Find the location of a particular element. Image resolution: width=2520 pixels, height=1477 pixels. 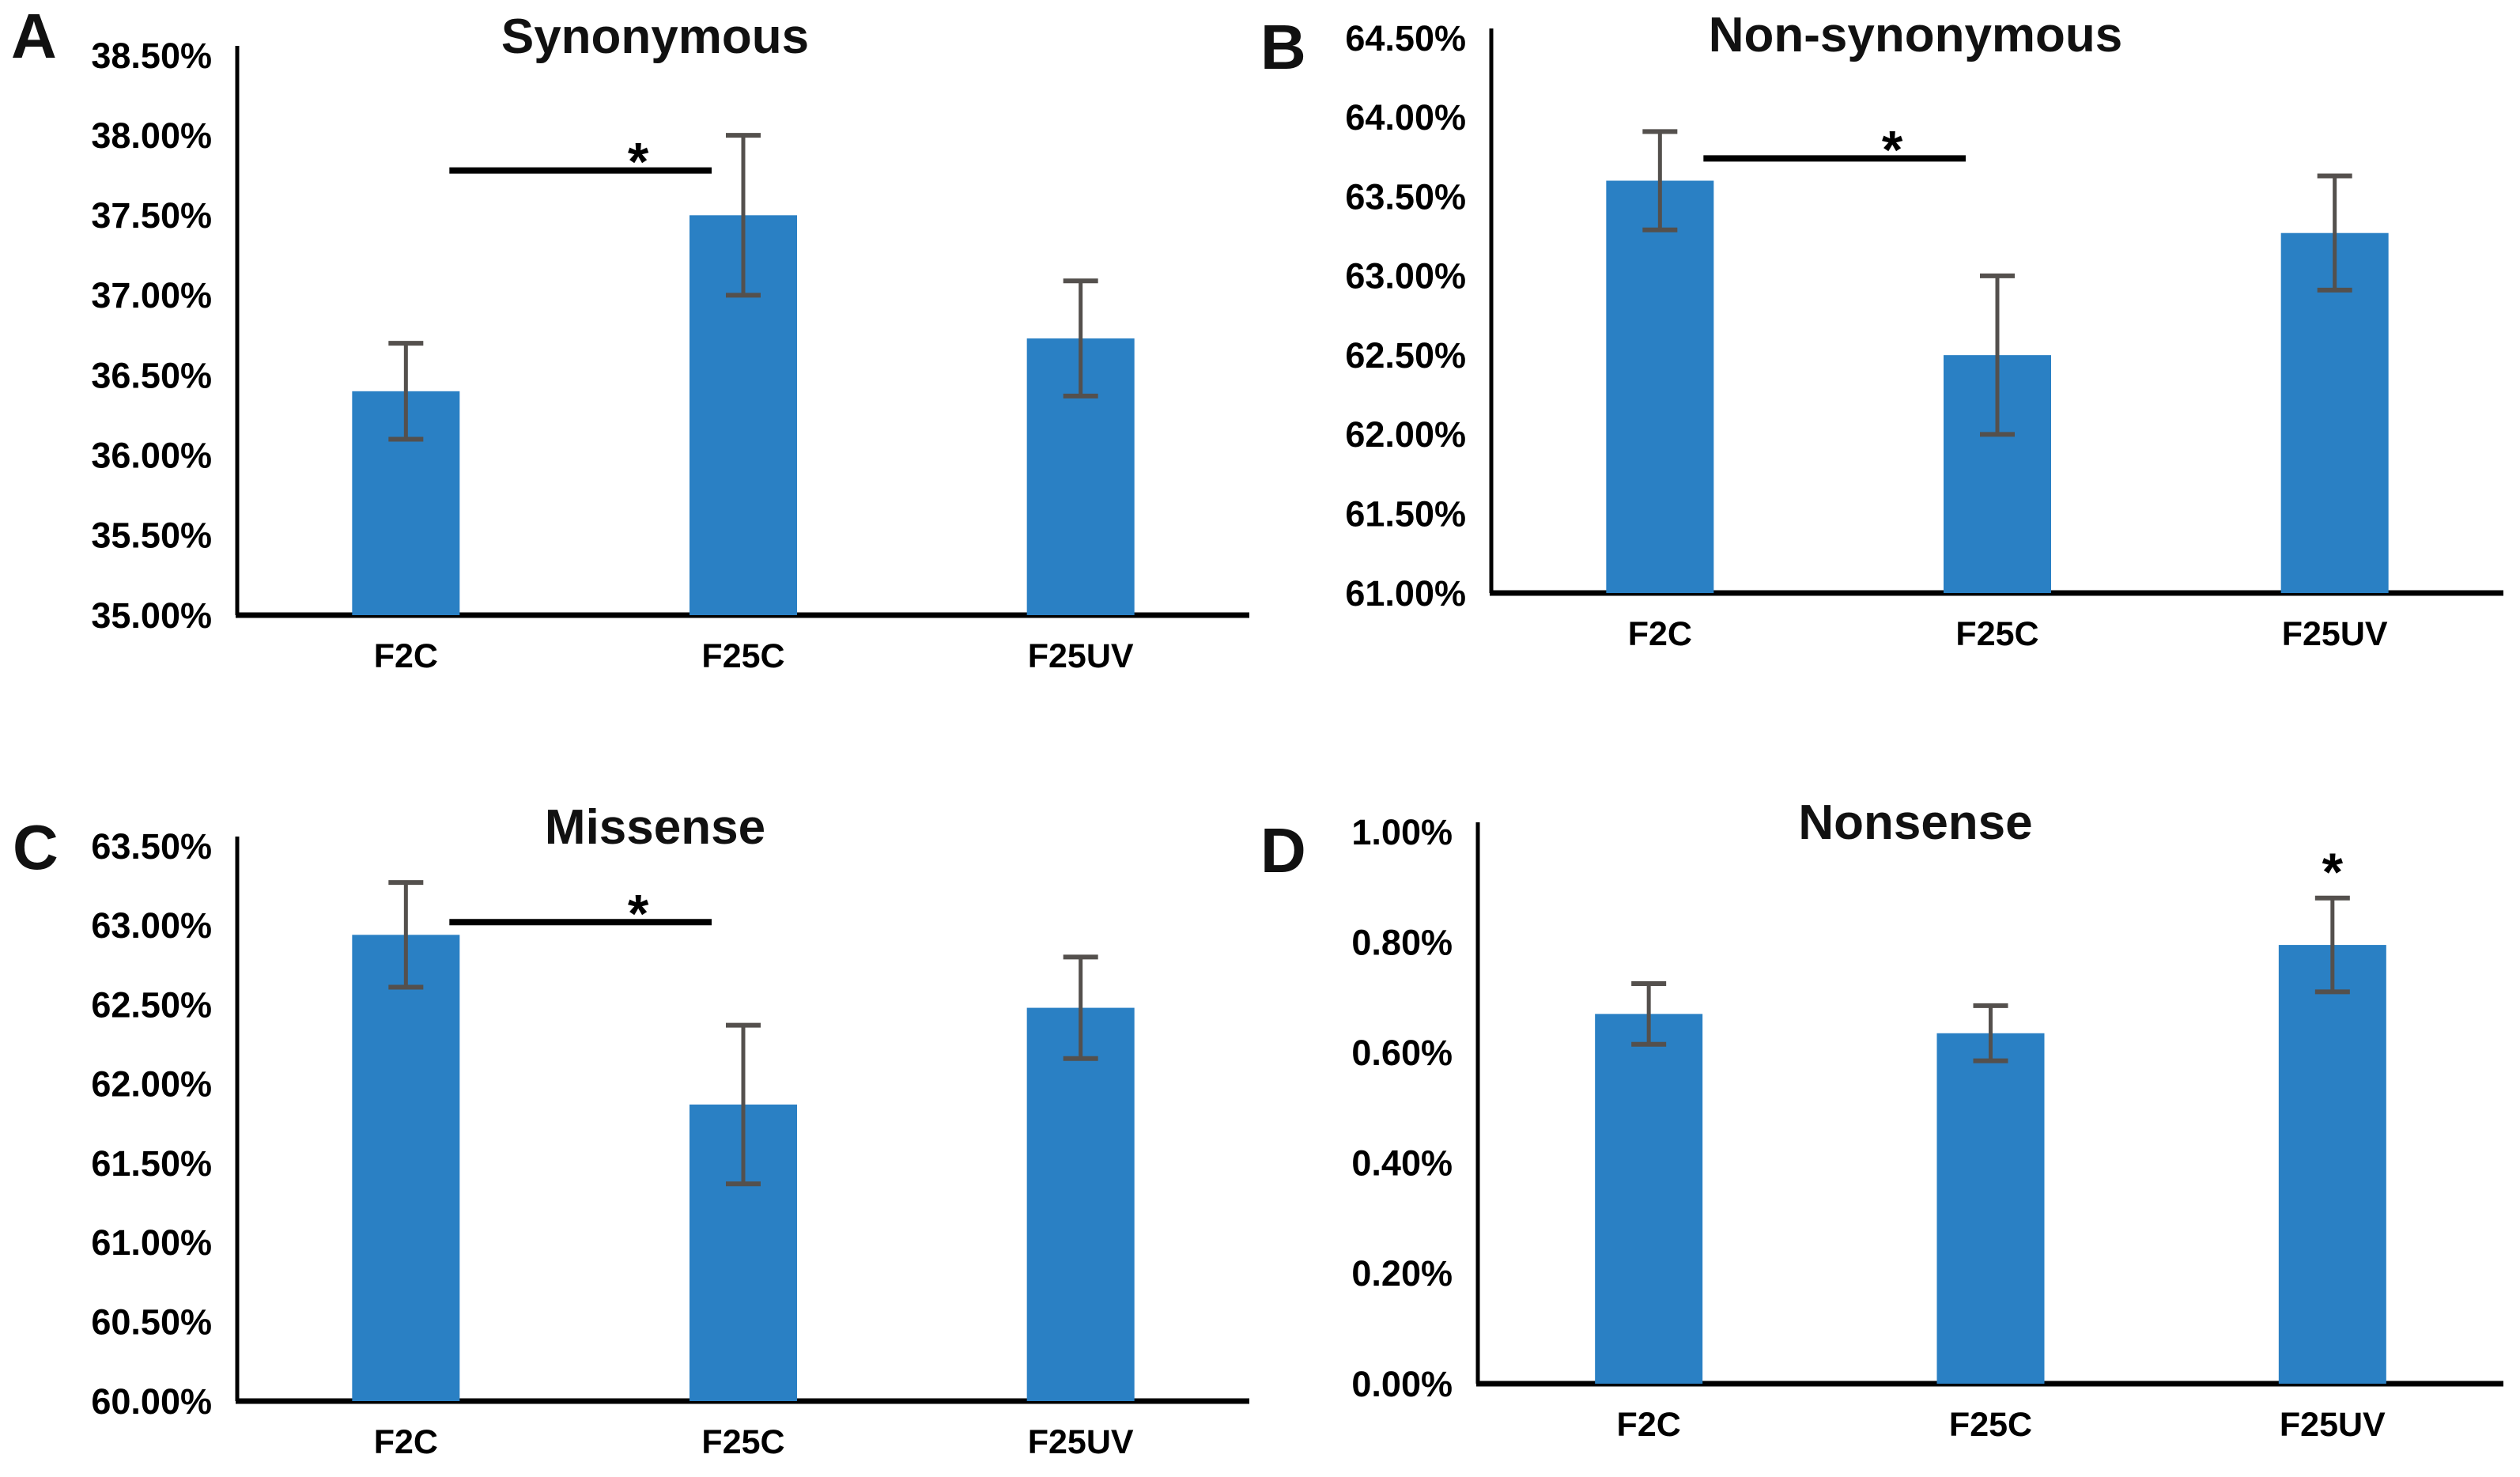

y-axis-tick-label: 38.00% is located at coordinates (151, 135).